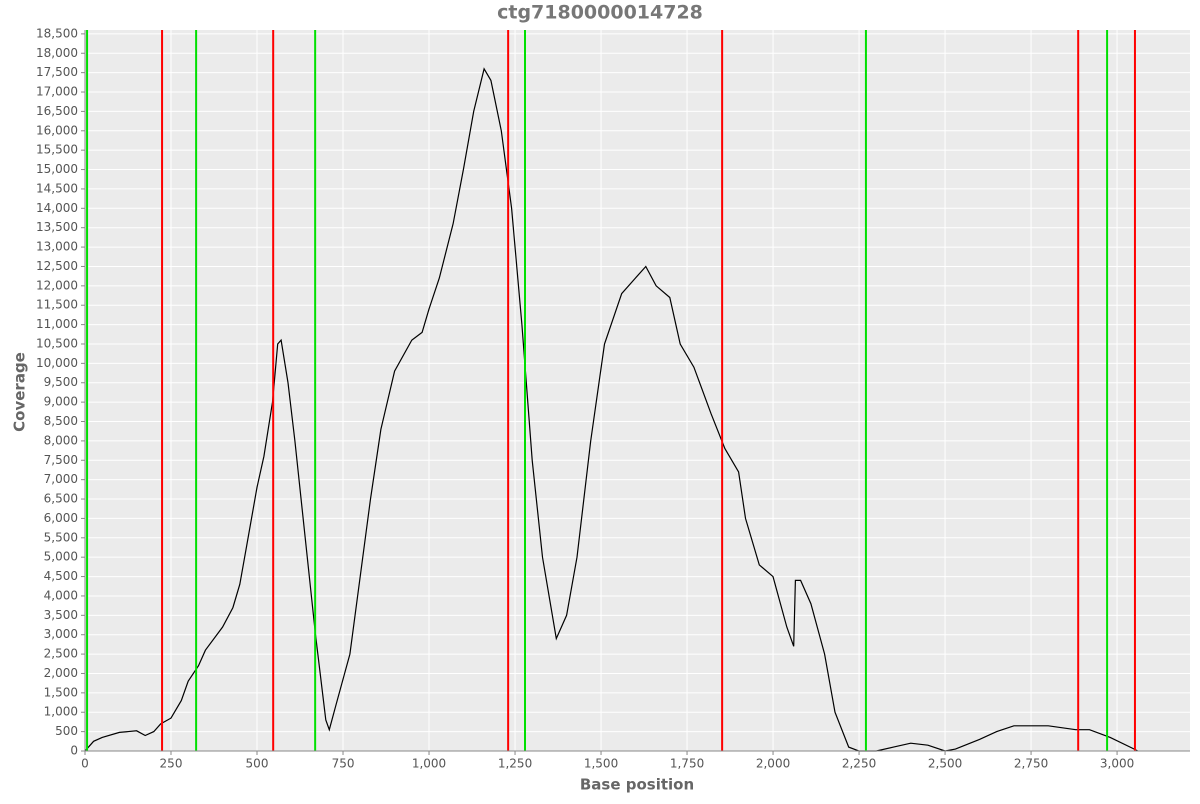 The width and height of the screenshot is (1200, 804). Describe the element at coordinates (61, 440) in the screenshot. I see `y-tick-label: 8,000` at that location.